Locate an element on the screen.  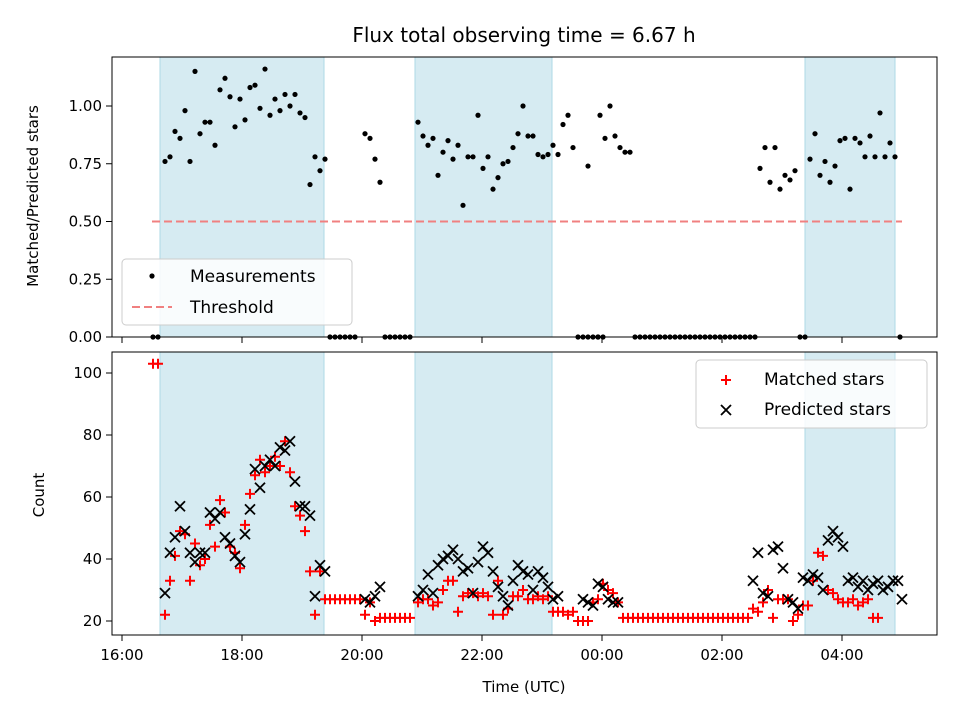
chart-title: Flux total observing time = 6.67 h is located at coordinates (523, 35).